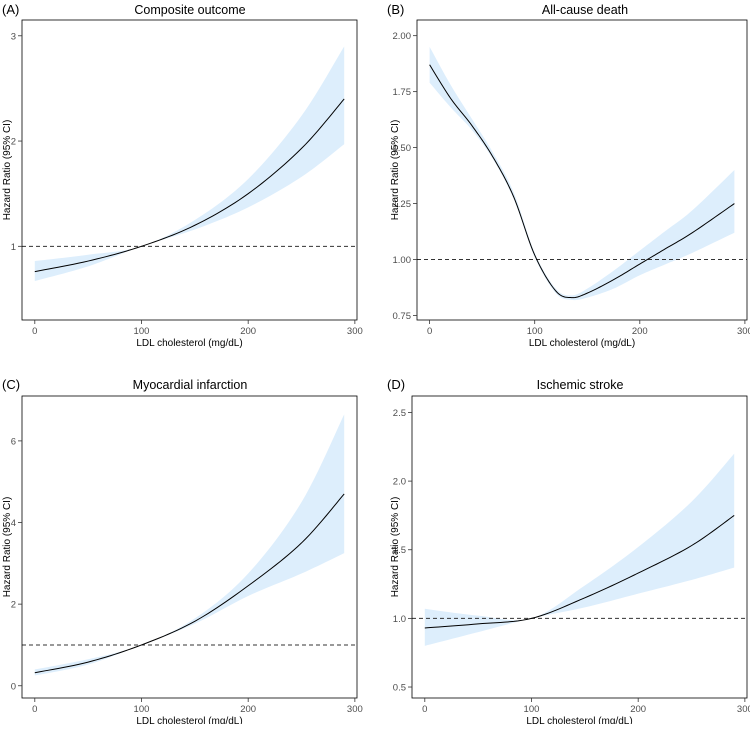  What do you see at coordinates (402, 92) in the screenshot?
I see `y-tick-label: 1.75` at bounding box center [402, 92].